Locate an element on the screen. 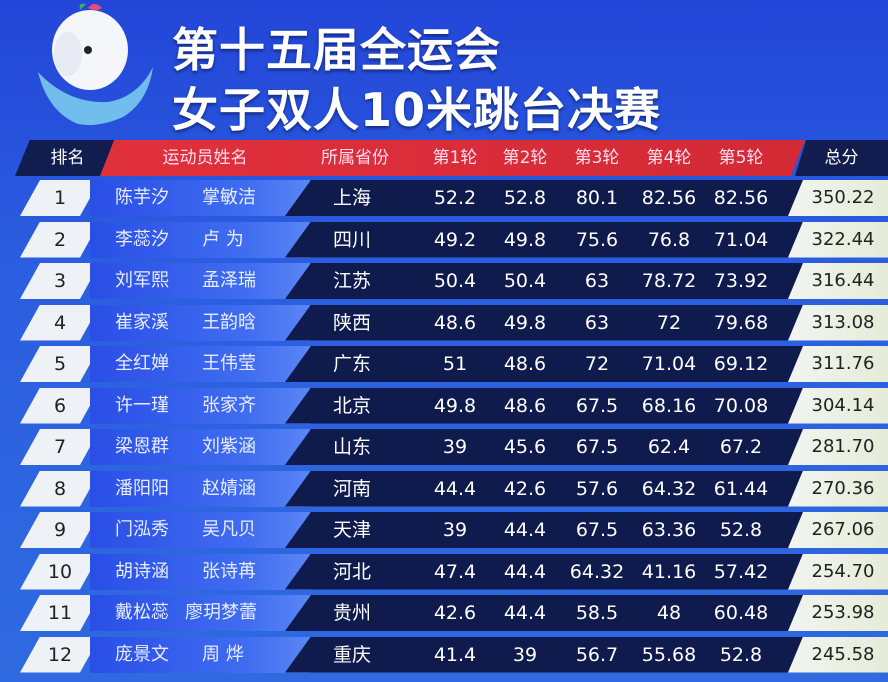  rank-cell: 5 is located at coordinates (60, 364).